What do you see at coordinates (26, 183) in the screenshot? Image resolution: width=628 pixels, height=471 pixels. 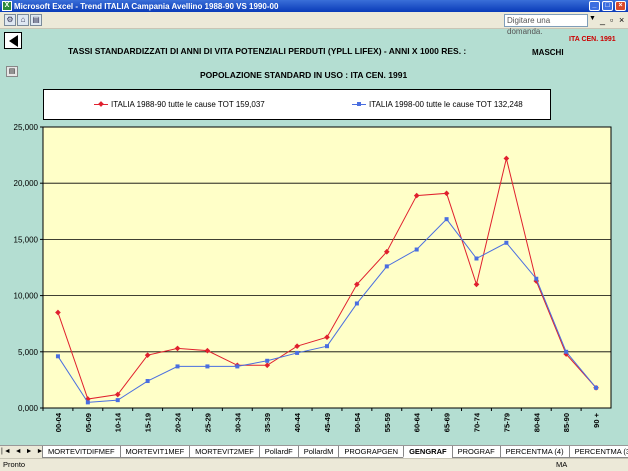 I see `y-tick-label: 20,000` at bounding box center [26, 183].